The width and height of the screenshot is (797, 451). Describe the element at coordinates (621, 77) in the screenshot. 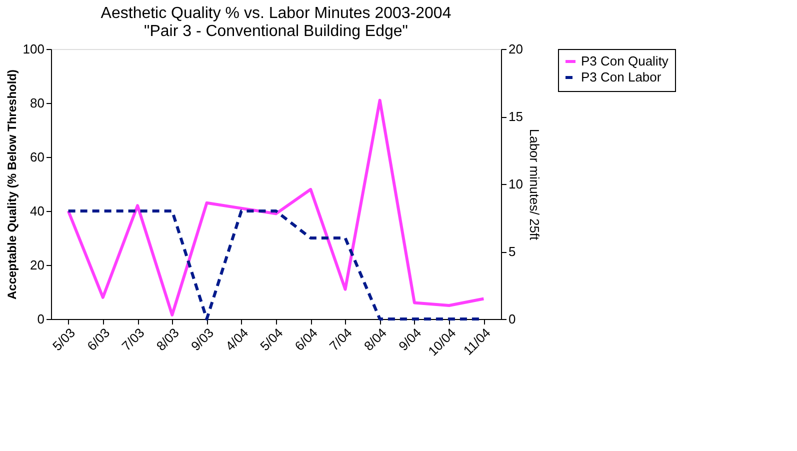

I see `legend-label: P3 Con Labor` at that location.